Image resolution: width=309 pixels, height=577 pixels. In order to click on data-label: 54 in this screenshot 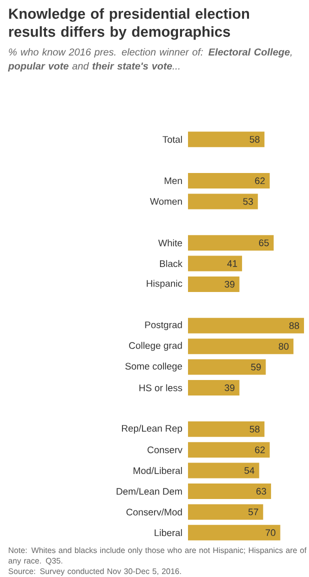, I will do `click(249, 470)`.